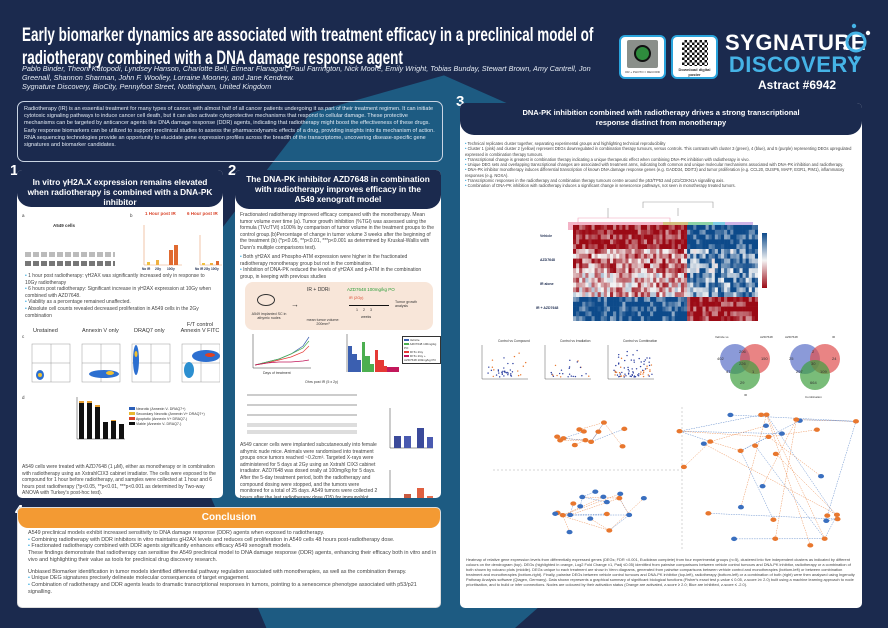 The height and width of the screenshot is (628, 888). Describe the element at coordinates (357, 310) in the screenshot. I see `tick: 1` at that location.